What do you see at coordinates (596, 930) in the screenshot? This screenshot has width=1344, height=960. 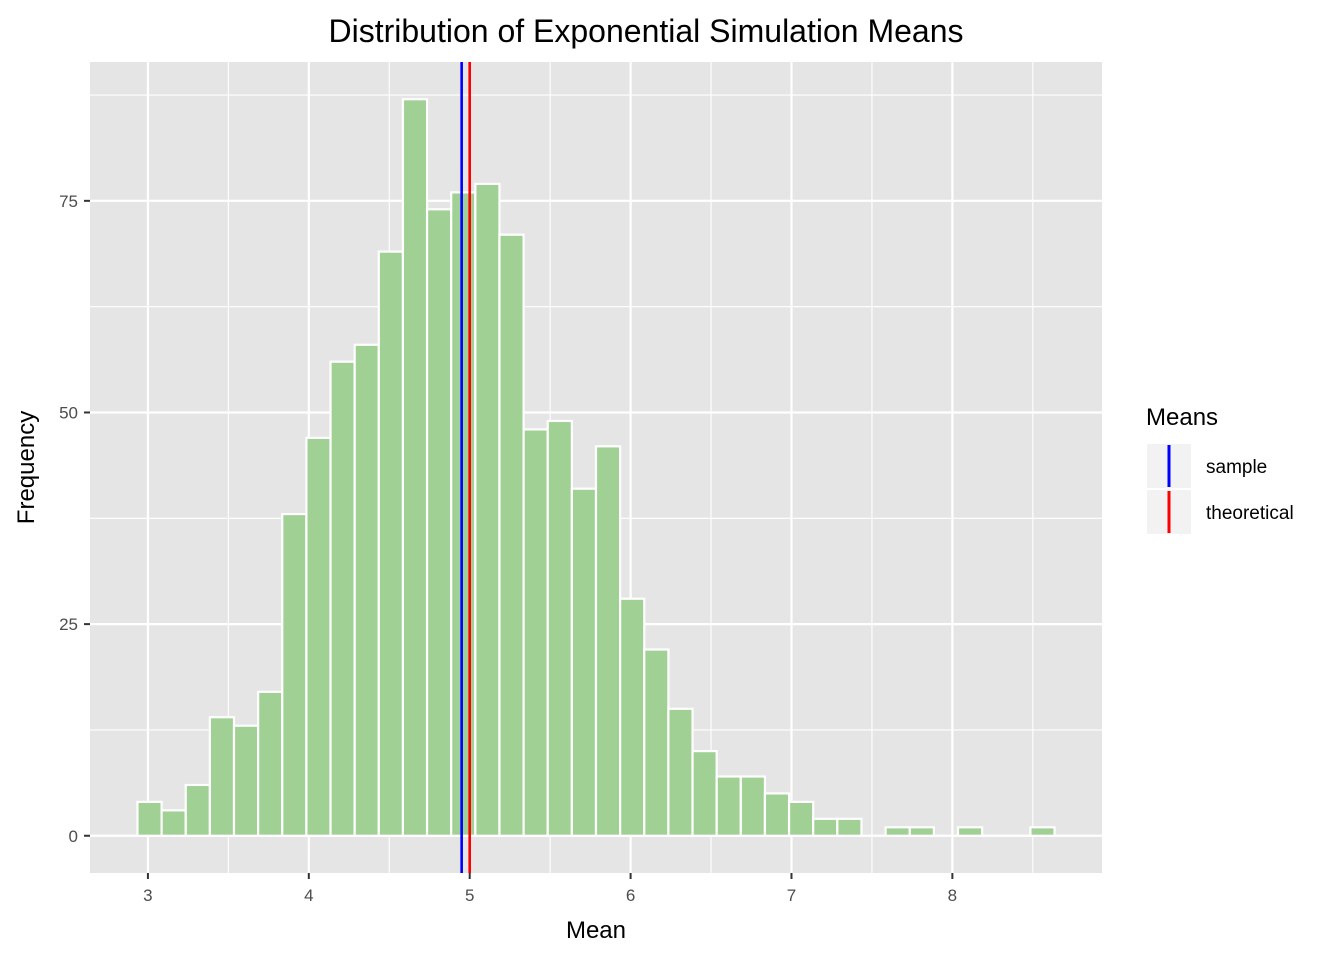 I see `x-axis-title: Mean` at bounding box center [596, 930].